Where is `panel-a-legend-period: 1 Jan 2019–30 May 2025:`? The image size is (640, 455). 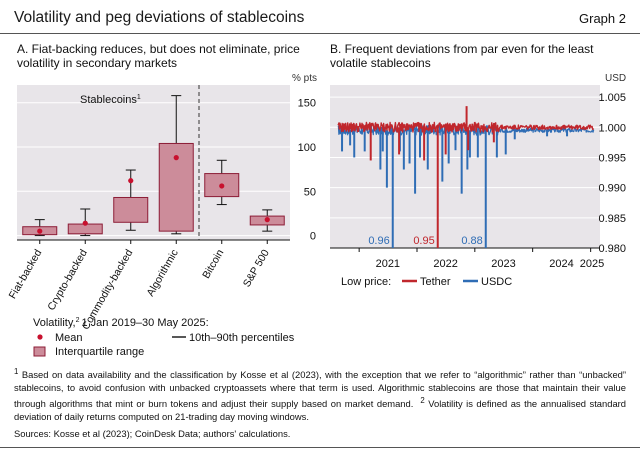
panel-a-legend-period: 1 Jan 2019–30 May 2025: is located at coordinates (145, 323).